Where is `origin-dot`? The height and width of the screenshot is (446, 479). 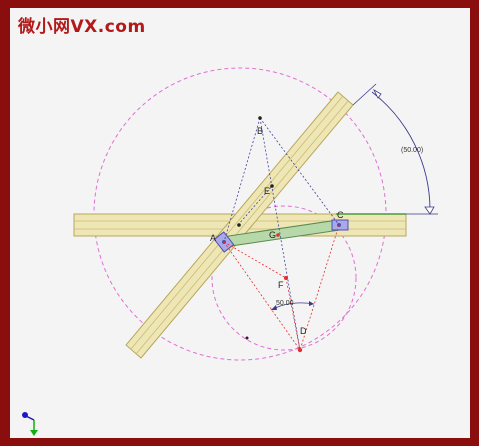
origin-dot is located at coordinates (239, 225).